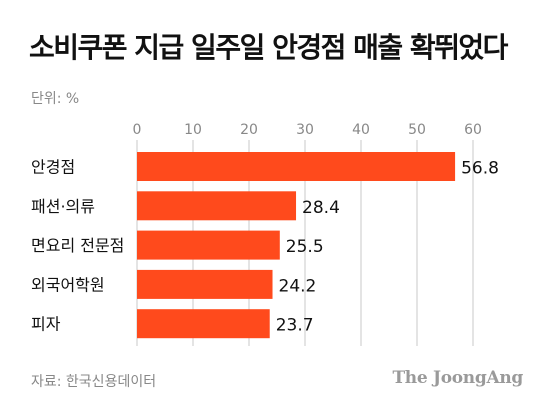 The height and width of the screenshot is (413, 559). I want to click on category-label: 면요리 전문점, so click(77, 245).